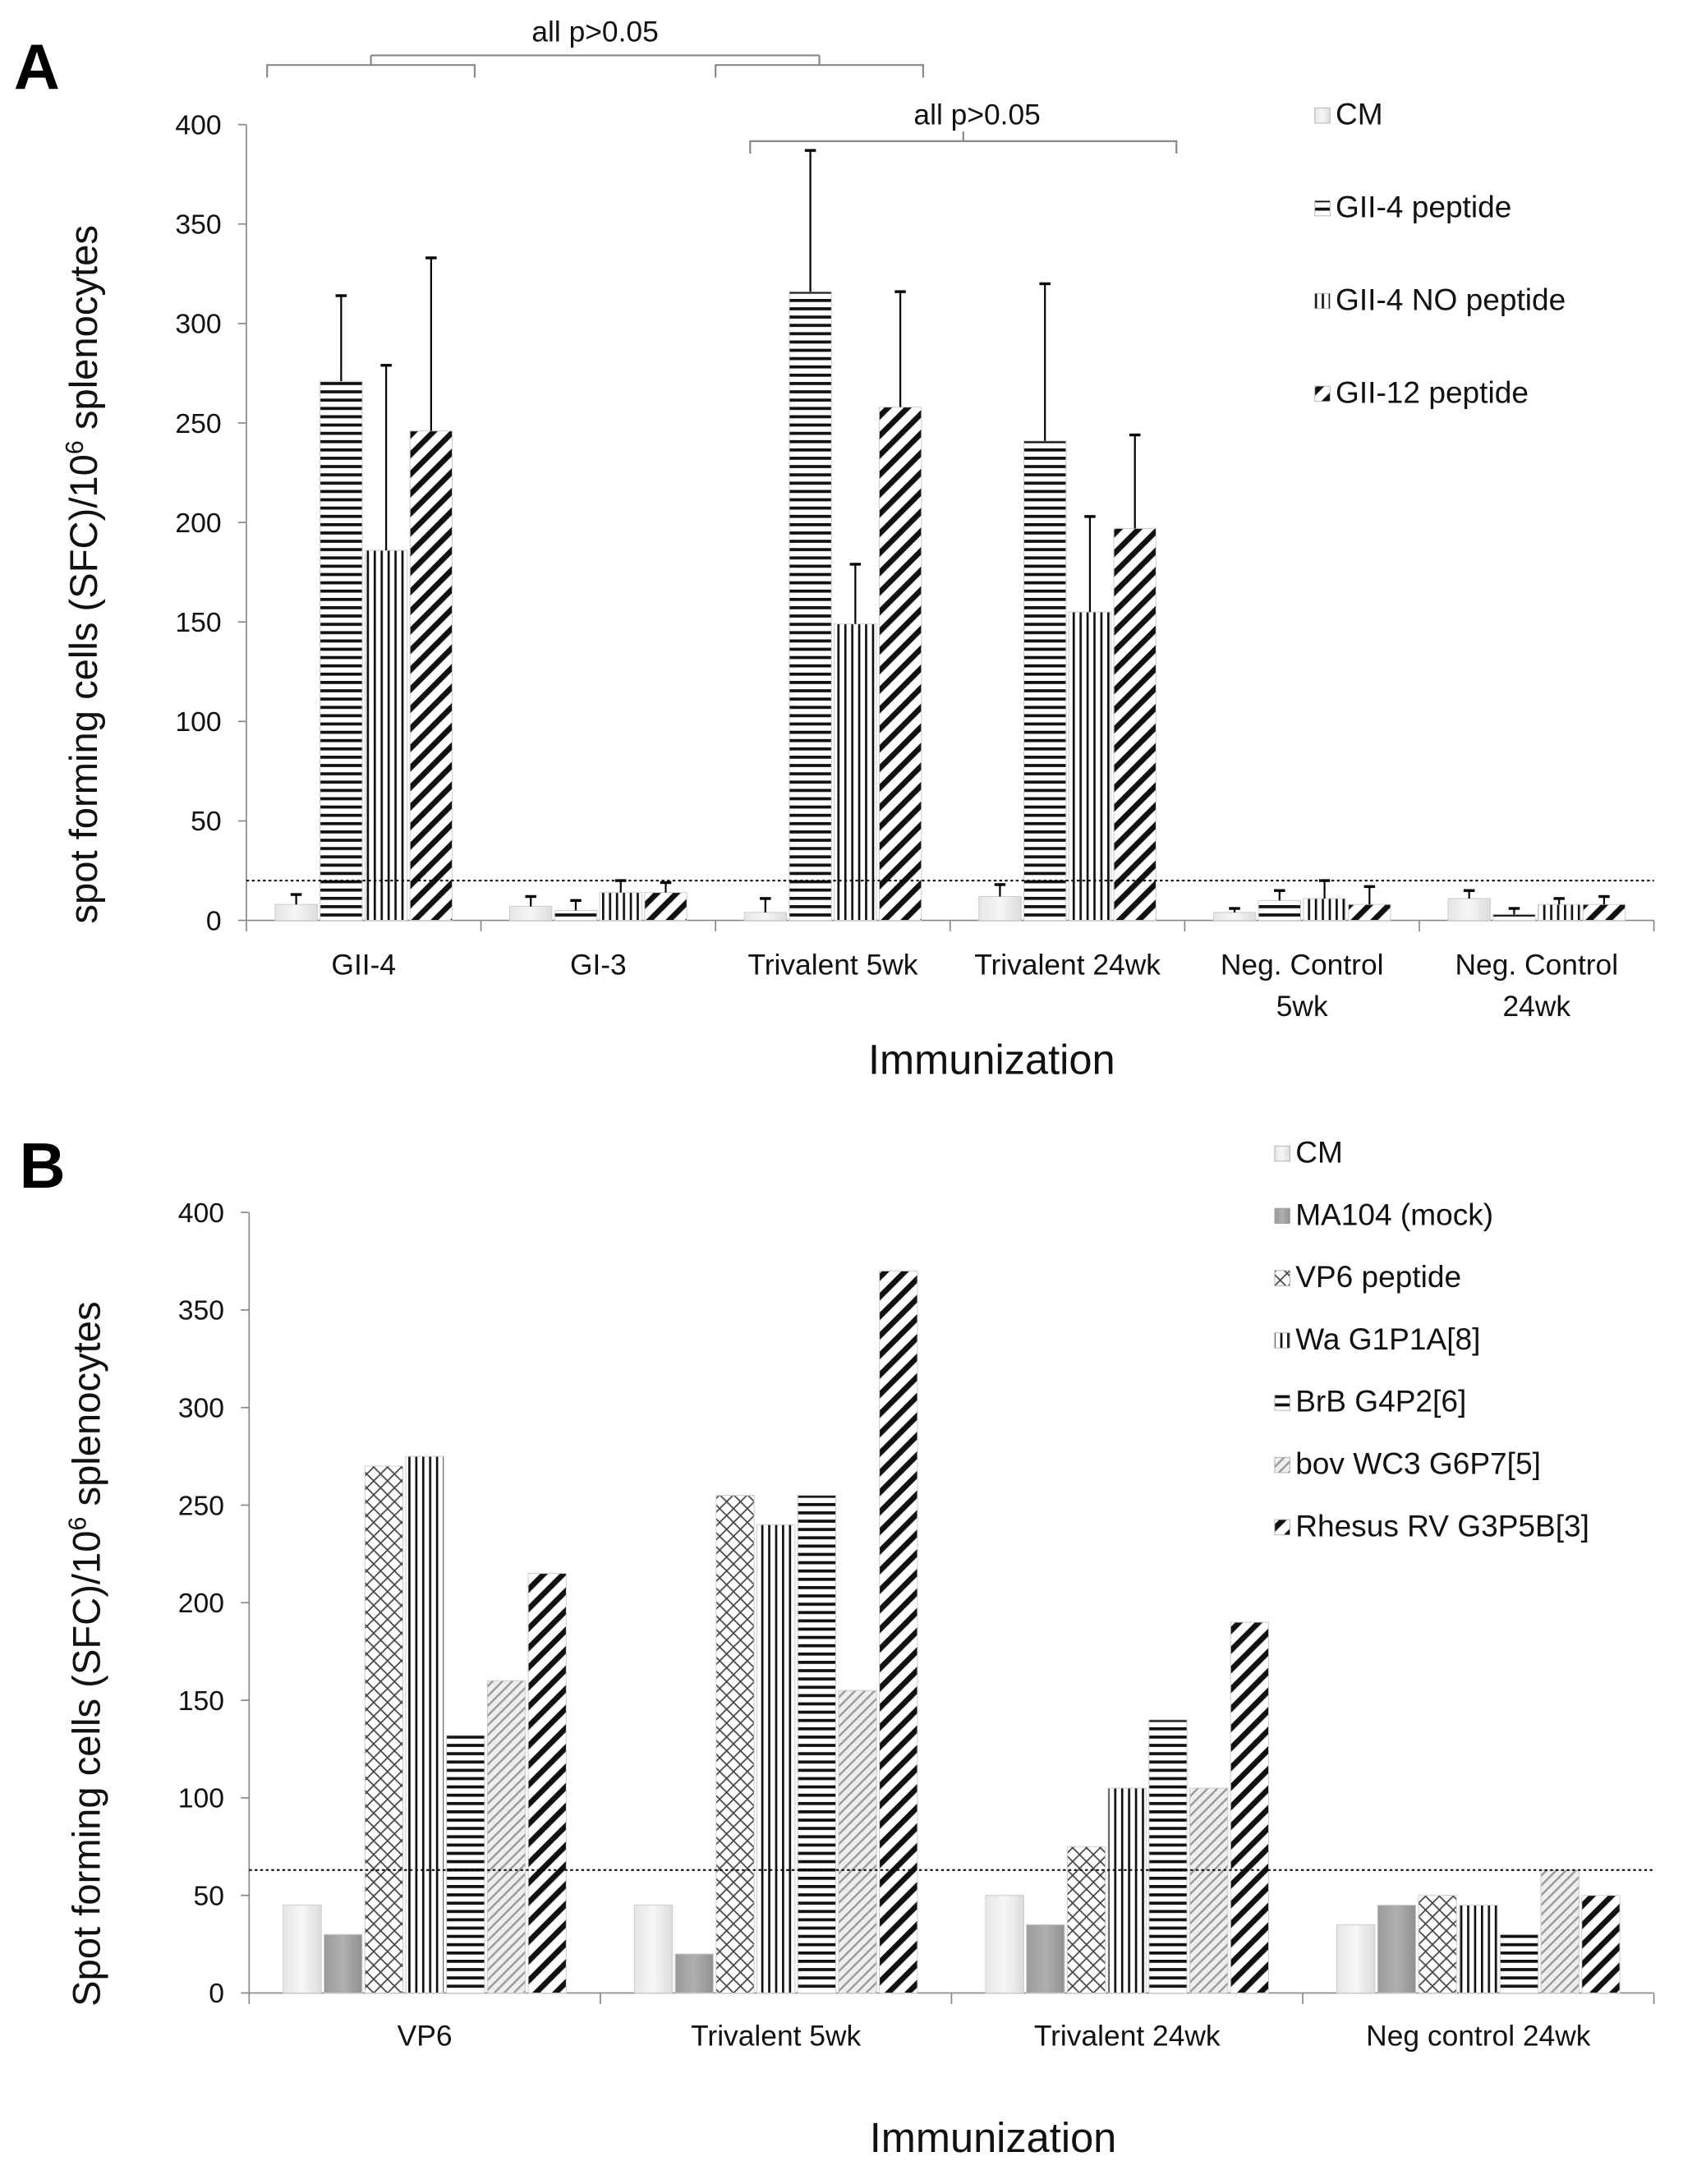  What do you see at coordinates (201, 1310) in the screenshot?
I see `y-tick-label: 350` at bounding box center [201, 1310].